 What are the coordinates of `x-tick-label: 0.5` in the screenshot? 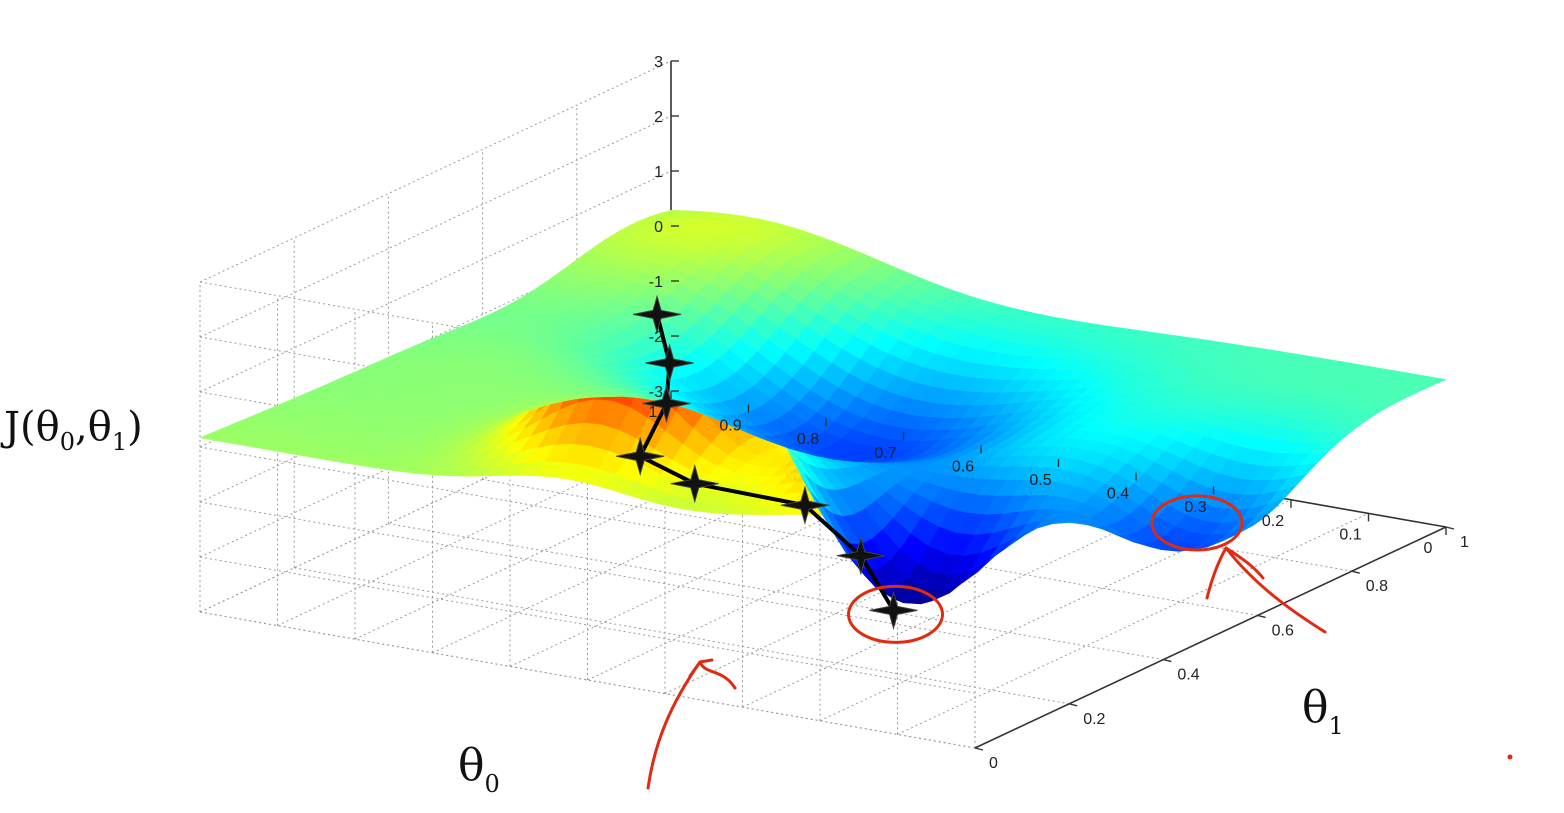 It's located at (1040, 480).